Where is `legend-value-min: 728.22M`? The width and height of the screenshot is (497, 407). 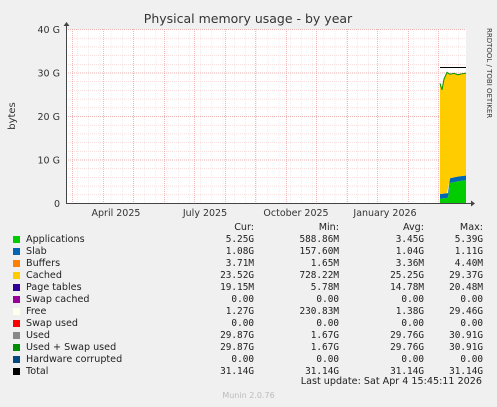
legend-value-min: 728.22M is located at coordinates (319, 275).